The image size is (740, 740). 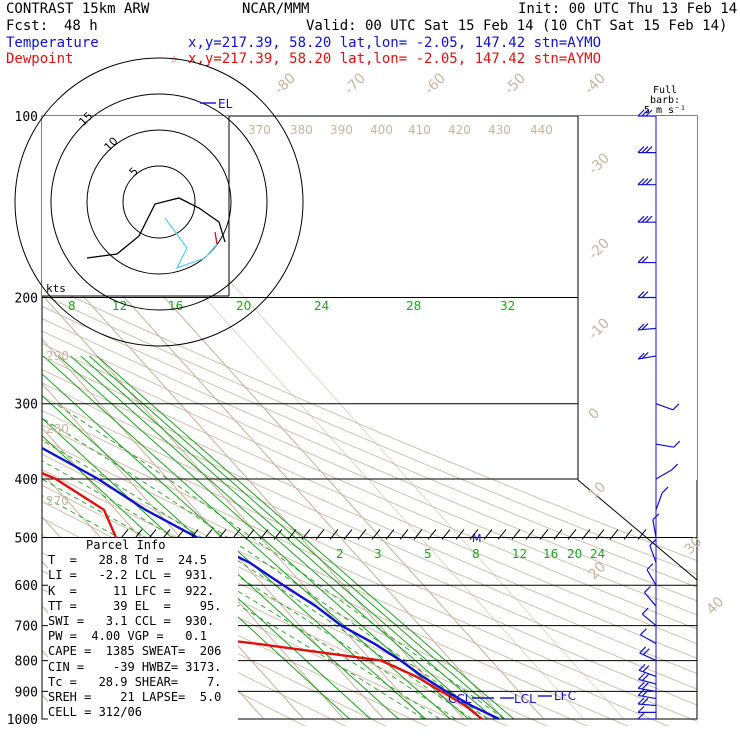 I want to click on hodograph-background, so click(x=135, y=206).